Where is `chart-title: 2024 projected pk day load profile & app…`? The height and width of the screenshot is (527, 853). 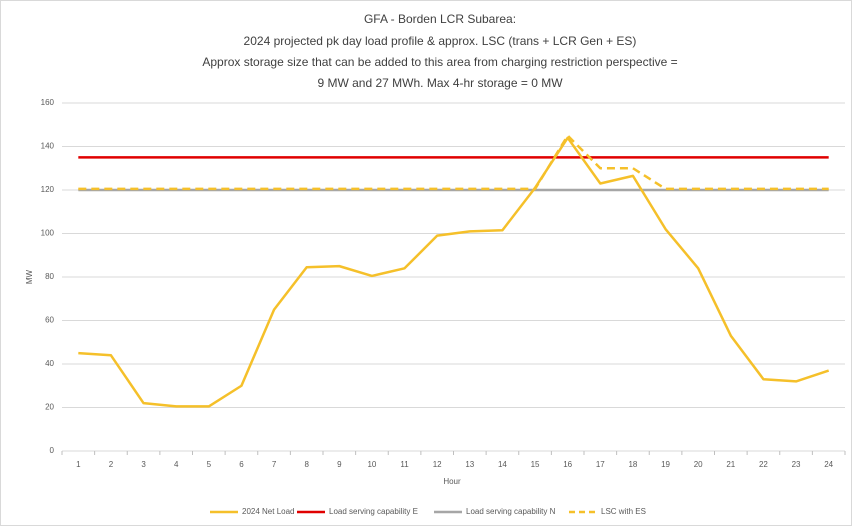
chart-title: 2024 projected pk day load profile & app… is located at coordinates (440, 41).